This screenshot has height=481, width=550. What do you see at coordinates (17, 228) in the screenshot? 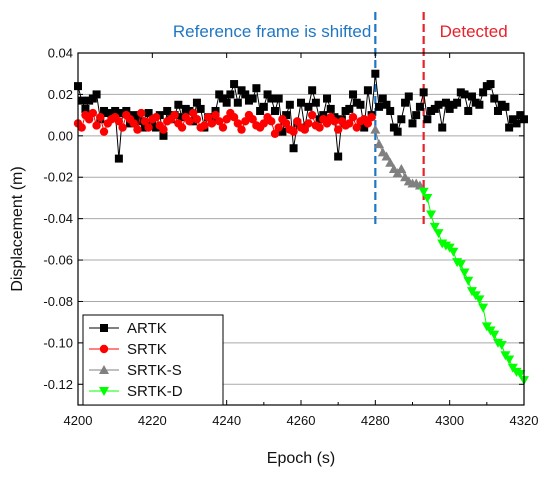
I see `y-axis-title: Displacement (m)` at bounding box center [17, 228].